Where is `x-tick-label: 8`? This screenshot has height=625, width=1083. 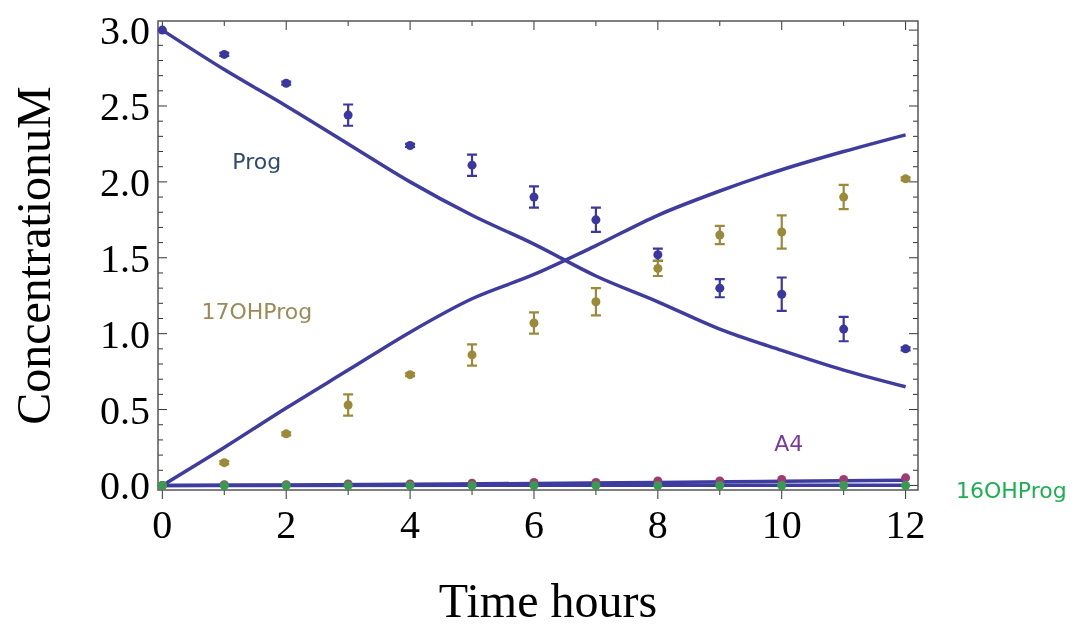
x-tick-label: 8 is located at coordinates (657, 524).